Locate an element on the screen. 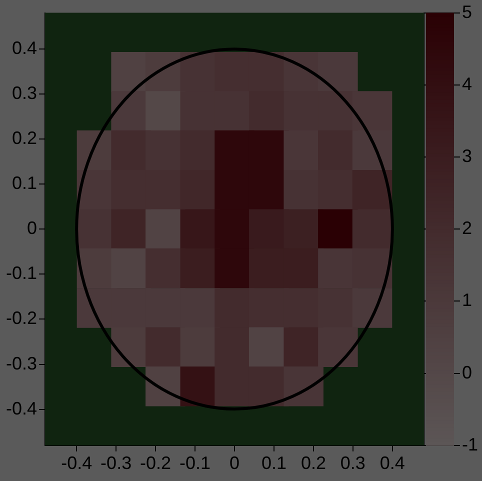 The width and height of the screenshot is (482, 481). x-tick-label: 0 is located at coordinates (235, 463).